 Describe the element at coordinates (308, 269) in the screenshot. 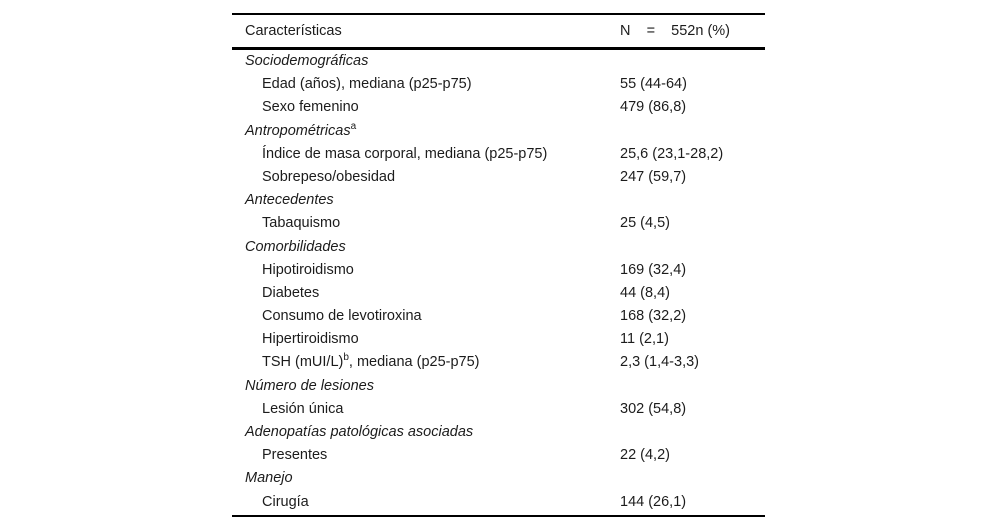

I see `item-label: Hipotiroidismo` at that location.